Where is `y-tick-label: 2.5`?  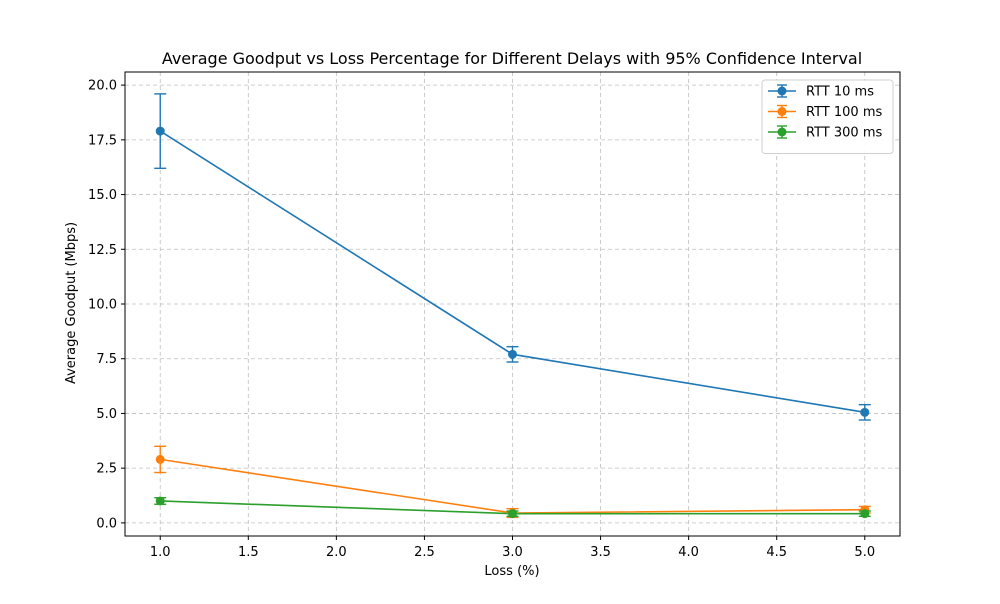 y-tick-label: 2.5 is located at coordinates (106, 469).